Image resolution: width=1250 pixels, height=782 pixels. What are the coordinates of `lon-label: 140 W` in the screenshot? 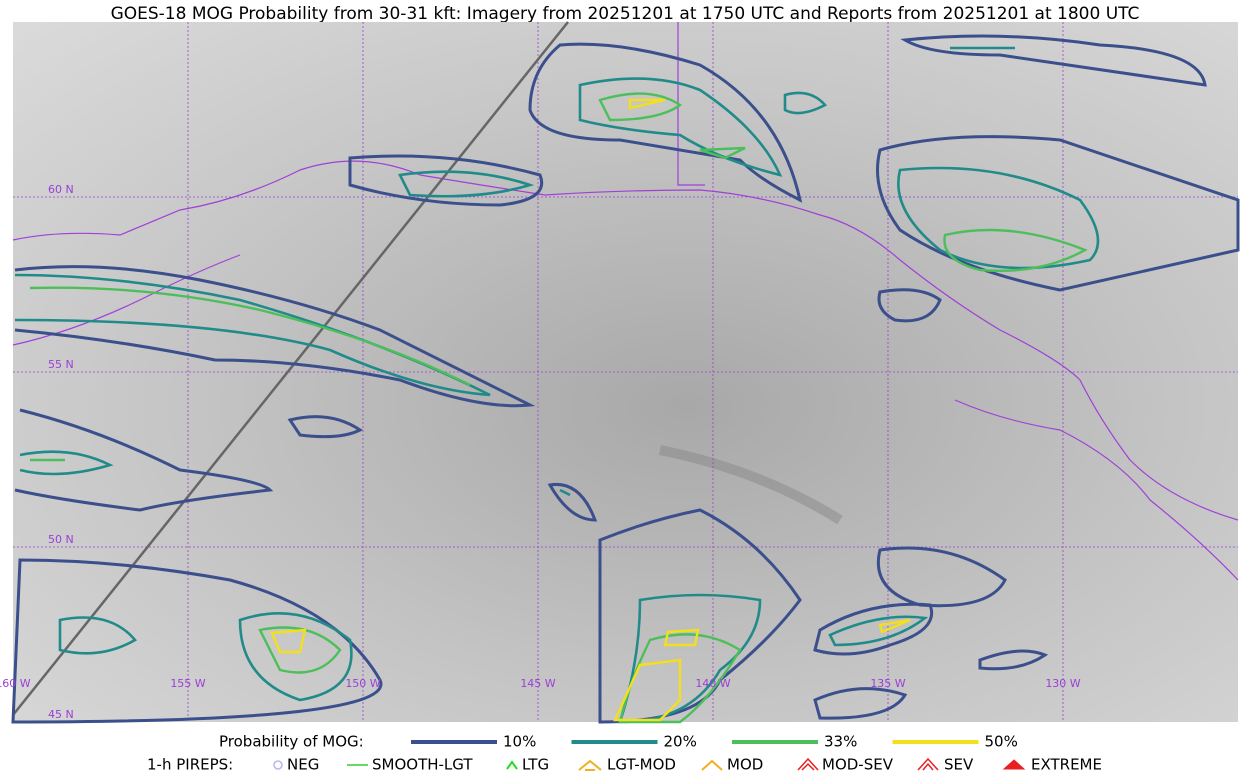 It's located at (712, 683).